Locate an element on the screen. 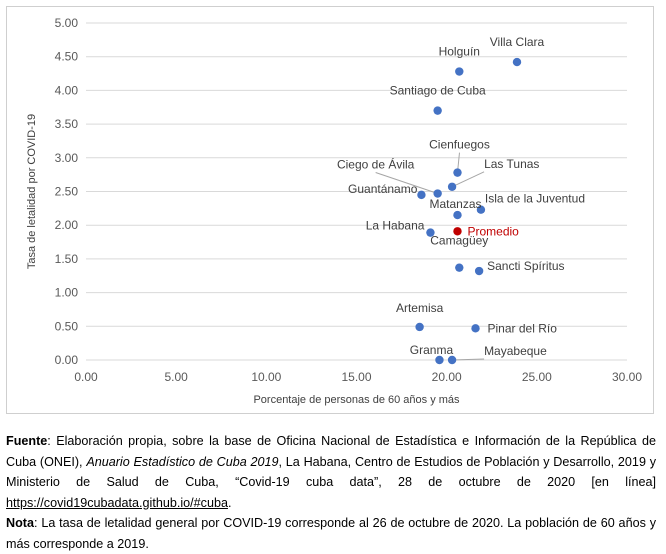  y-tick-label: 1.50 is located at coordinates (67, 259).